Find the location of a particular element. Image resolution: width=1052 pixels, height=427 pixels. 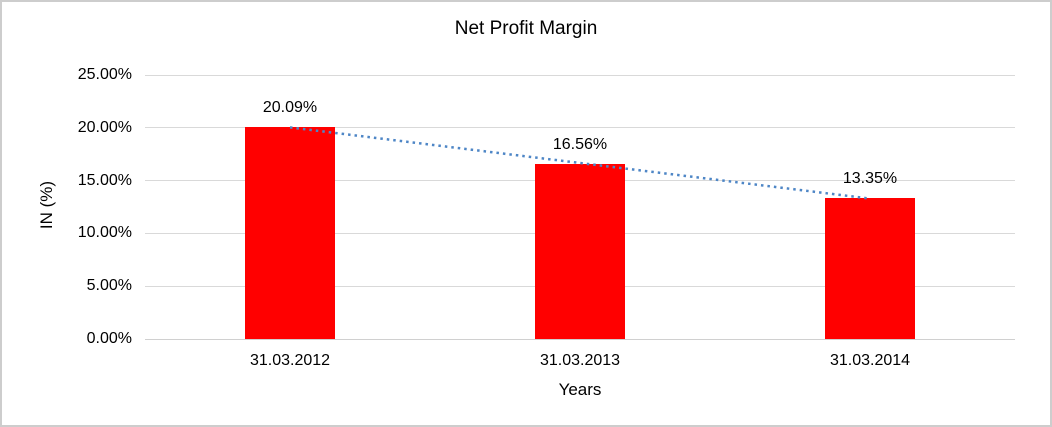

chart-title: Net Profit Margin is located at coordinates (526, 28).